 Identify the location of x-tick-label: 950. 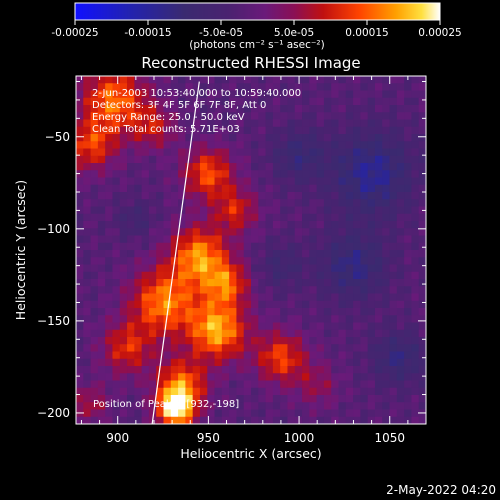
(208, 438).